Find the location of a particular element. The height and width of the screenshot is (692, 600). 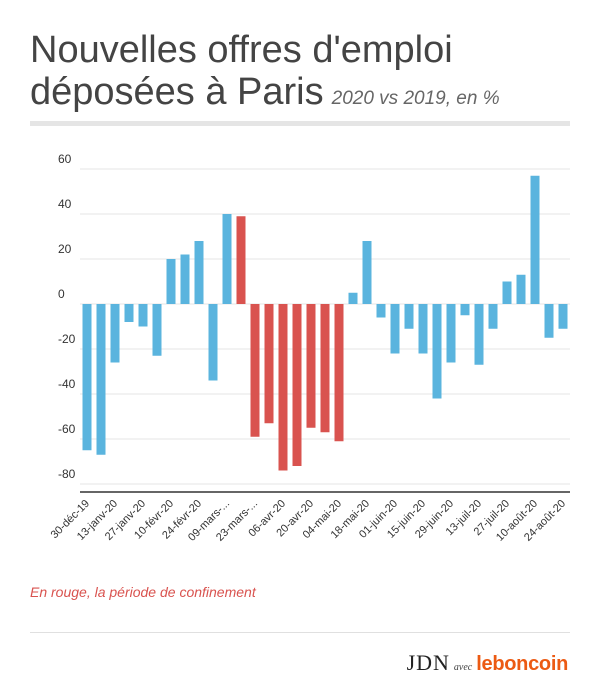

y-tick-label: -80 is located at coordinates (67, 474).